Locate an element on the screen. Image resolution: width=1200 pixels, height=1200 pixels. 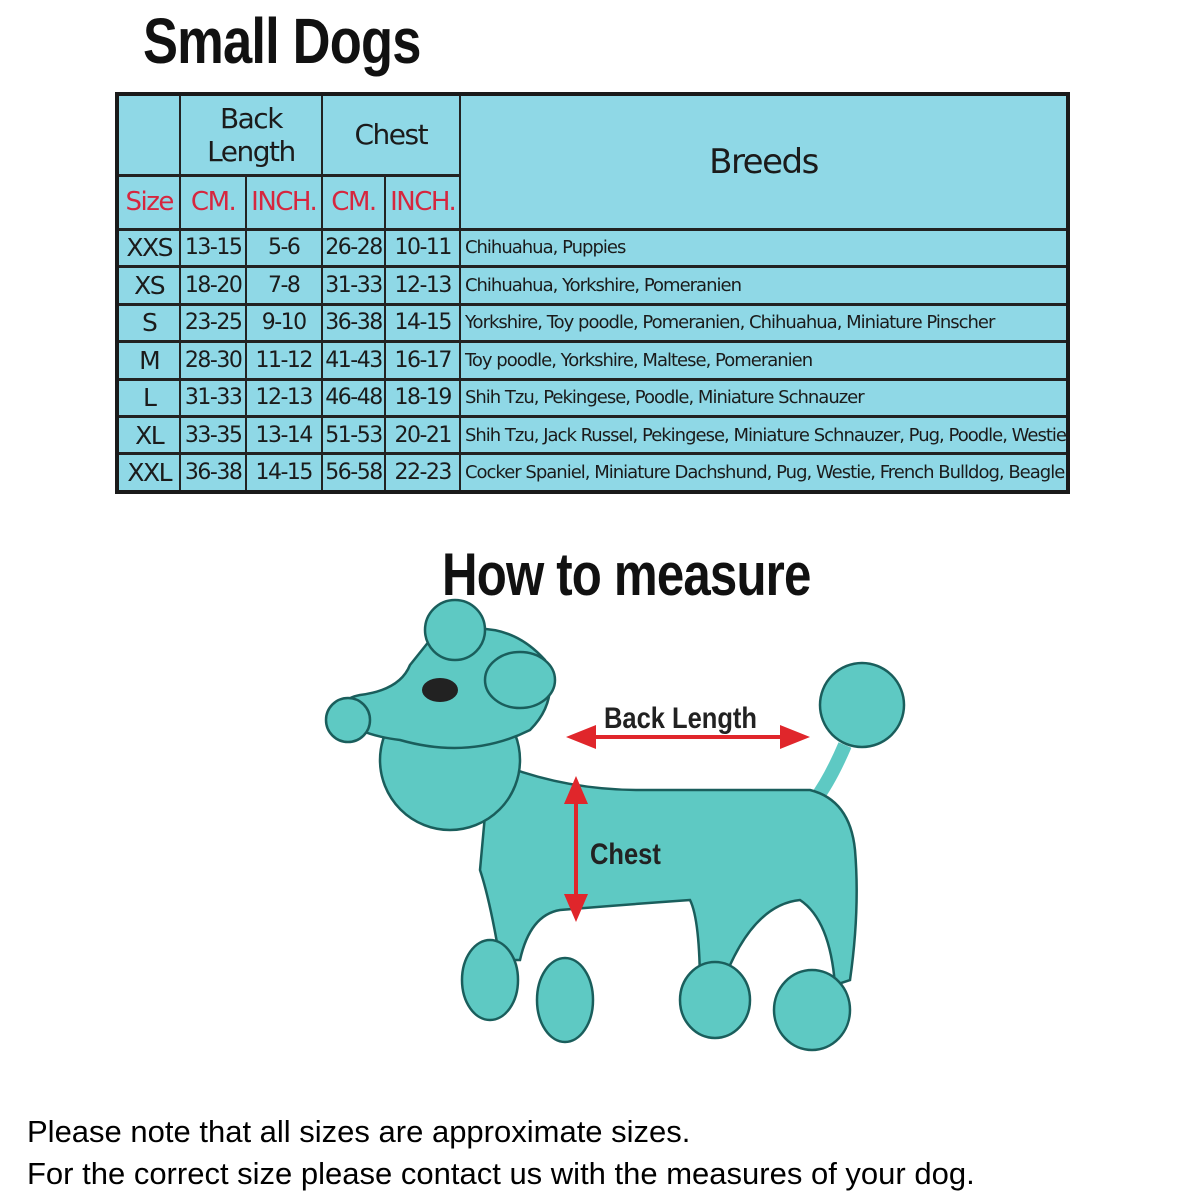
back-inch-cell: 14-15 is located at coordinates (283, 473).